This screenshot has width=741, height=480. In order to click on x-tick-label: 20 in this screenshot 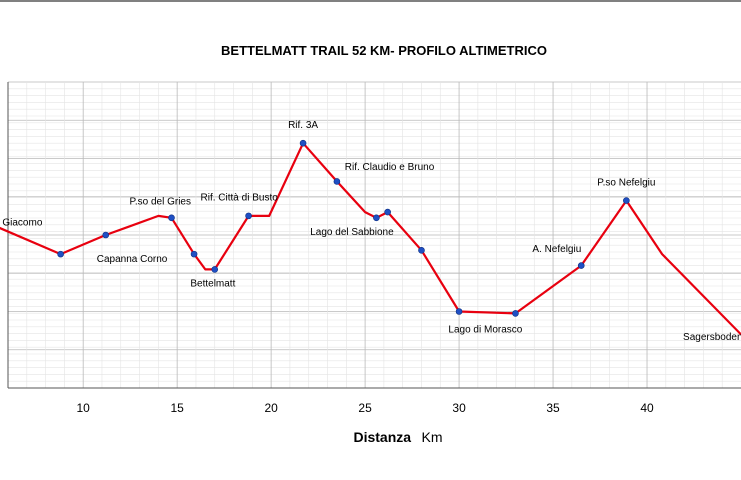, I will do `click(271, 408)`.